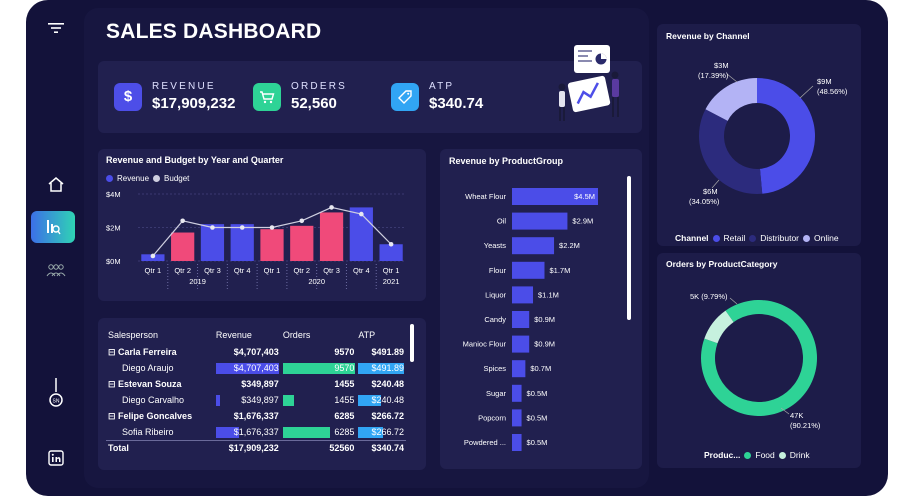 This screenshot has height=498, width=907. Describe the element at coordinates (559, 270) in the screenshot. I see `data-label: $1.7M` at that location.